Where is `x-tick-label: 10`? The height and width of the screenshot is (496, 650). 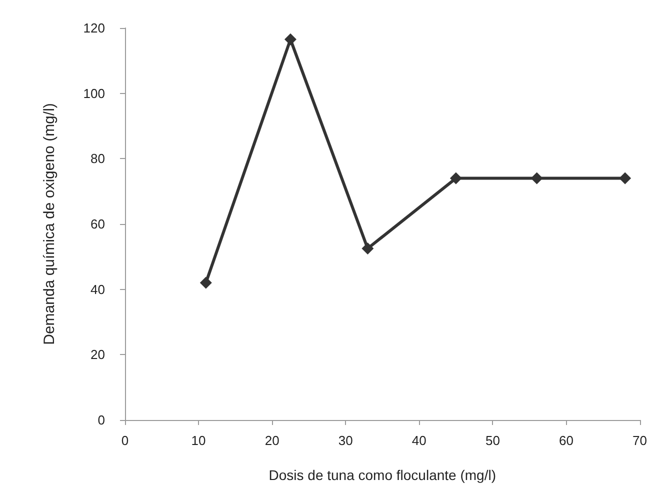
x-tick-label: 10 is located at coordinates (198, 440).